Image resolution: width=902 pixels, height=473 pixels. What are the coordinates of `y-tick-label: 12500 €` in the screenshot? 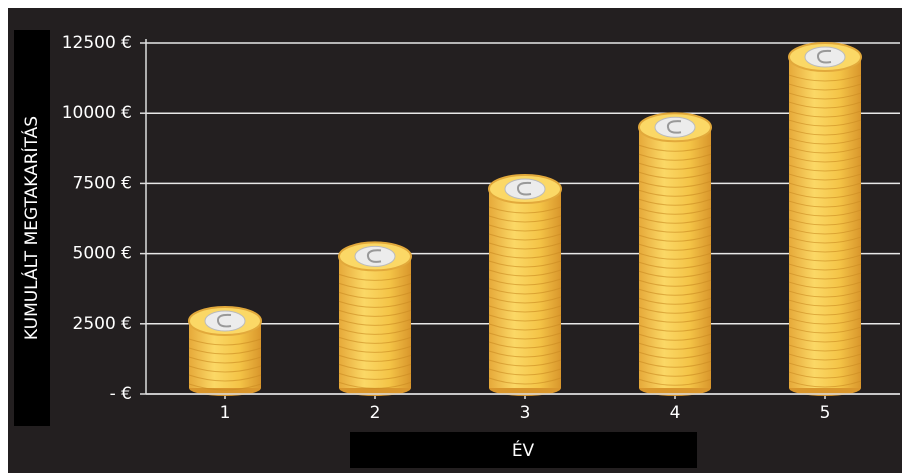 It's located at (97, 43).